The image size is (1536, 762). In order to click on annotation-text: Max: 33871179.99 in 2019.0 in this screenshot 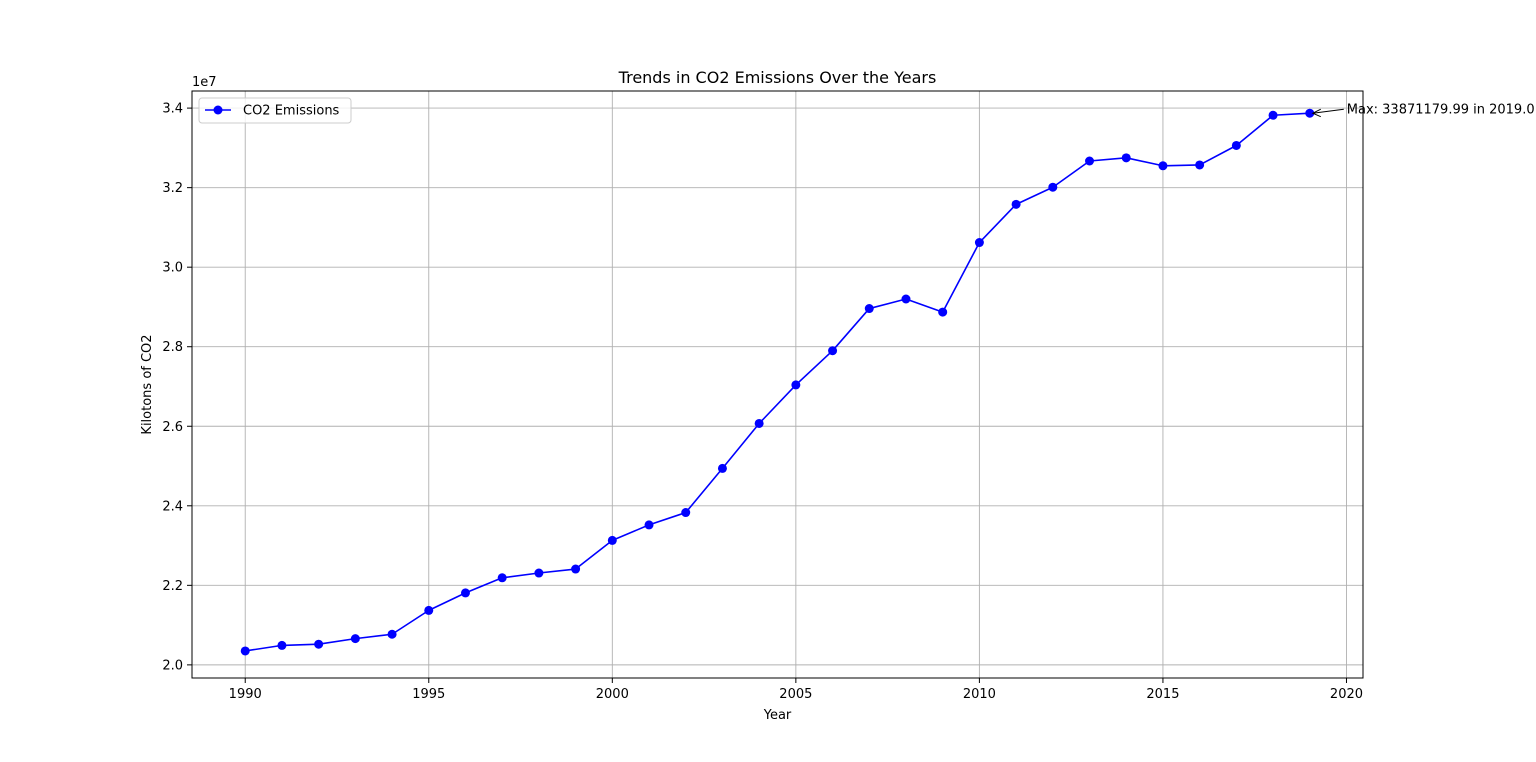, I will do `click(1441, 110)`.